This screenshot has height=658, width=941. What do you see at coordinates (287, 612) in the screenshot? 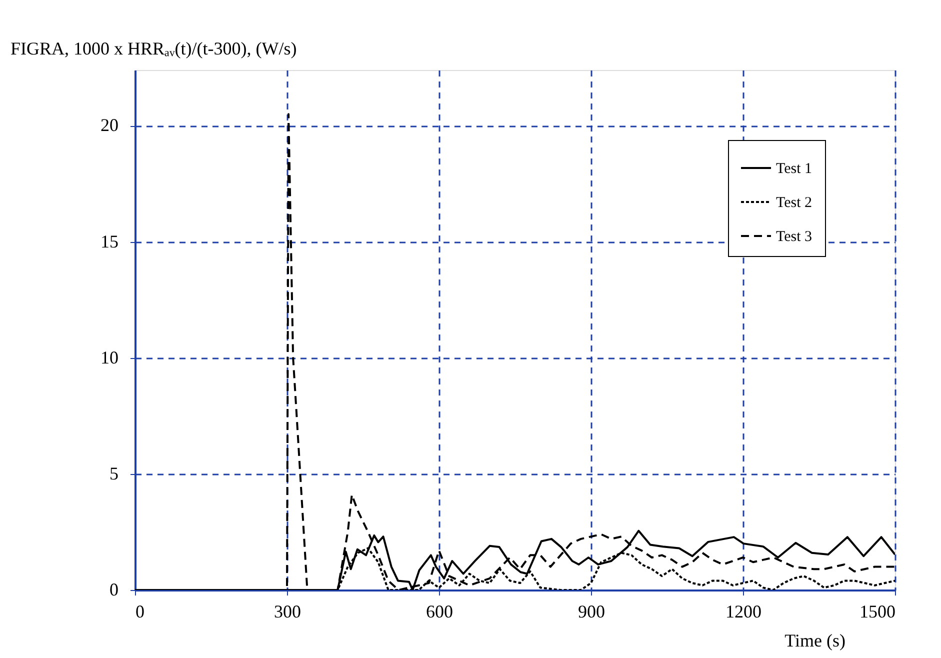
I see `x-tick-label: 300` at bounding box center [287, 612].